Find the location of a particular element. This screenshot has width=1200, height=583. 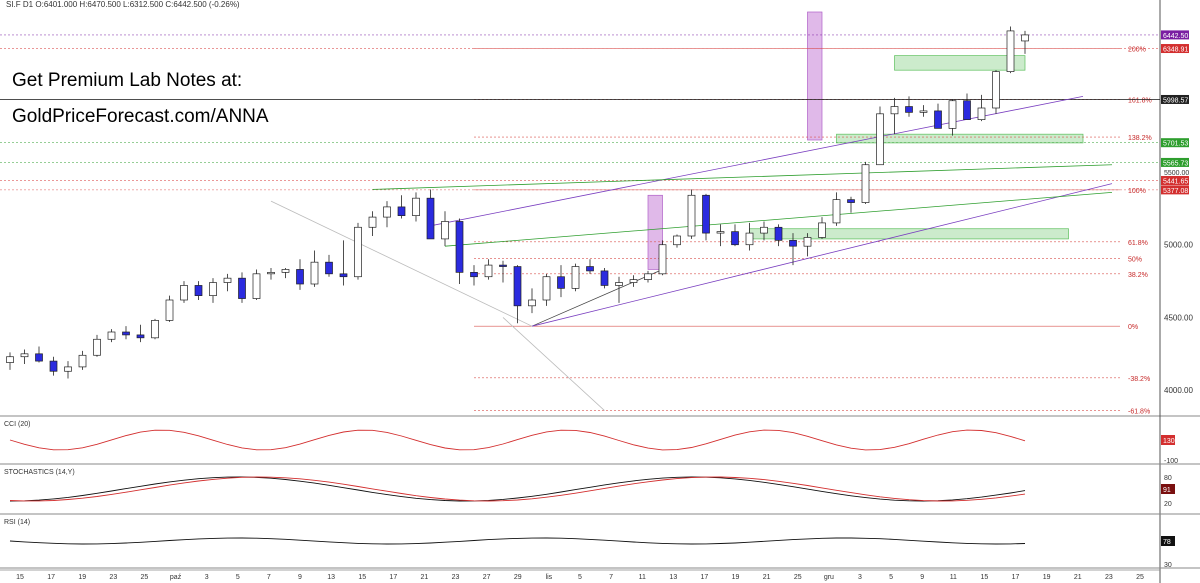

promo-line-2: GoldPriceForecast.com/ANNA is located at coordinates (140, 116).